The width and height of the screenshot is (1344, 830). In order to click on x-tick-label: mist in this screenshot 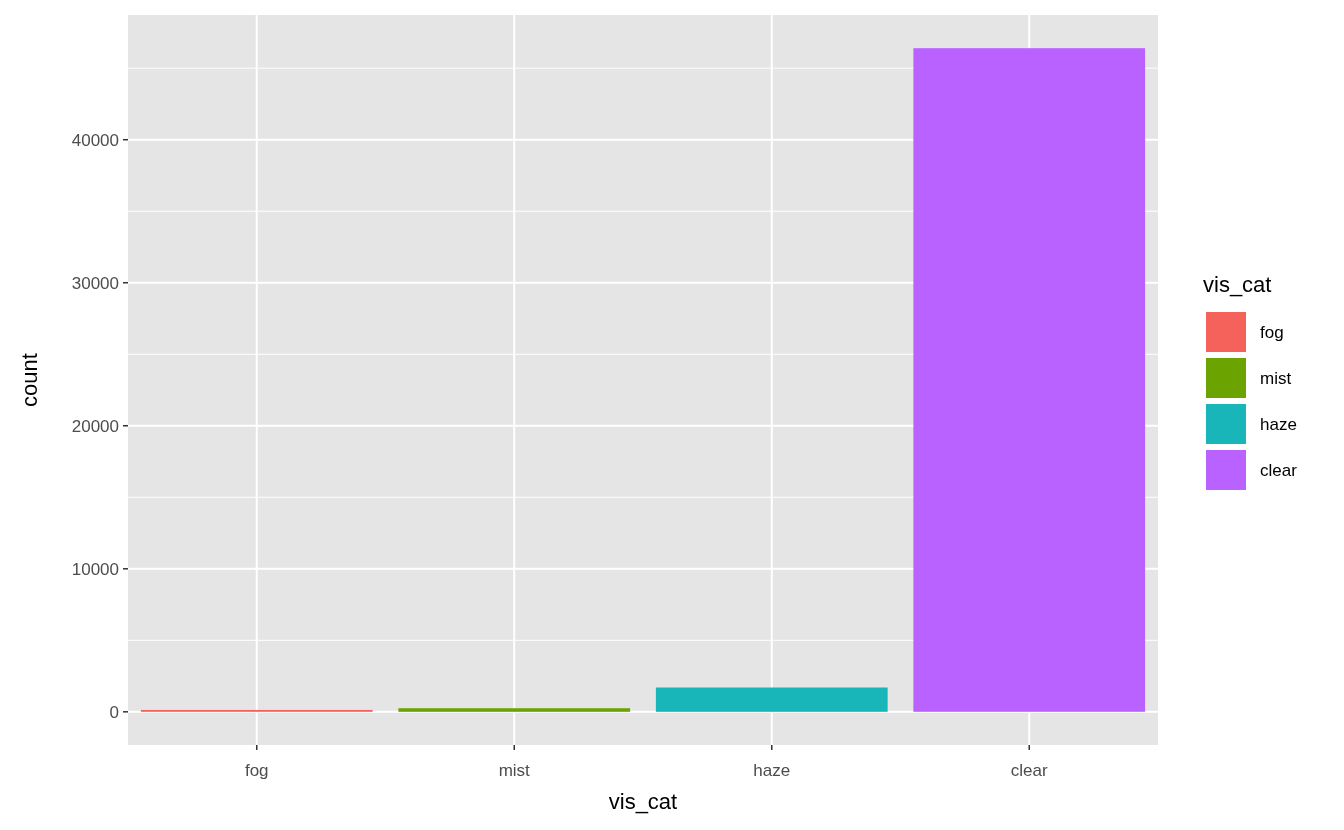, I will do `click(514, 770)`.